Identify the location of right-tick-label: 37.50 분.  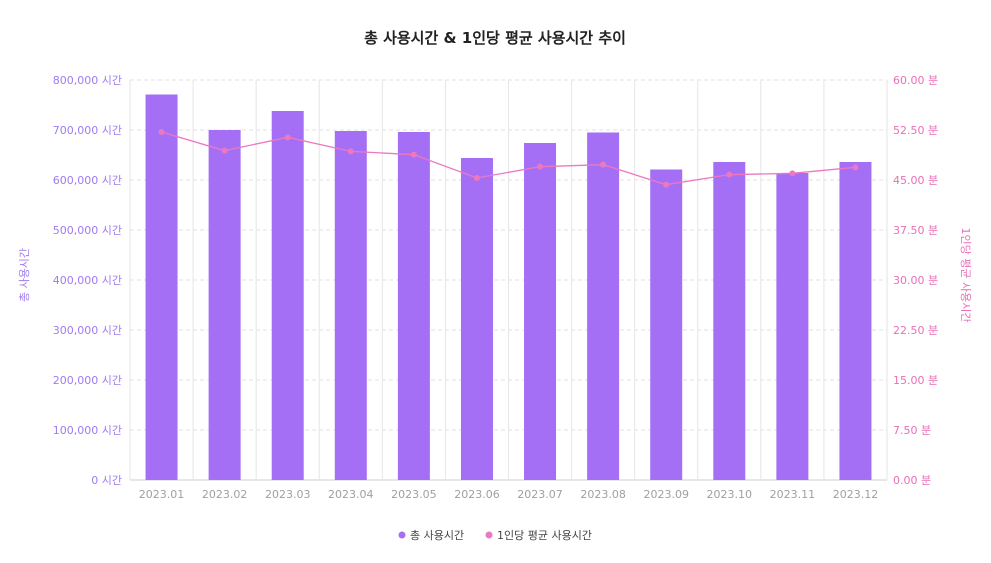
(915, 230).